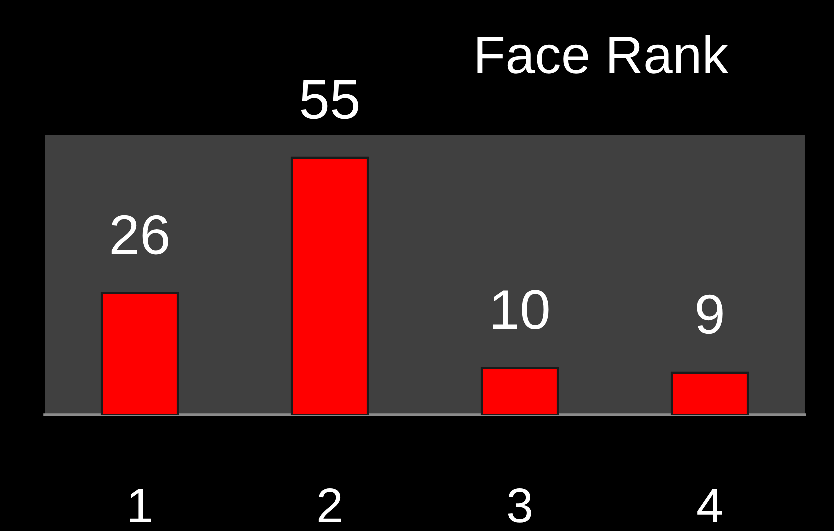 The width and height of the screenshot is (834, 531). What do you see at coordinates (710, 505) in the screenshot?
I see `x-tick-label: 4` at bounding box center [710, 505].